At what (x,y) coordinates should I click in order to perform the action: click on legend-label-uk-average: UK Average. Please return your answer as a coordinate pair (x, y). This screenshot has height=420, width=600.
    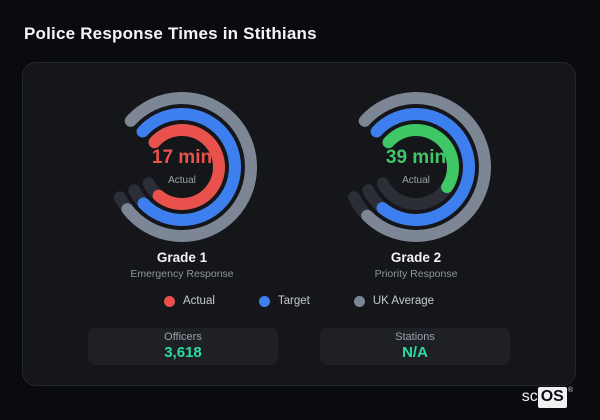
    Looking at the image, I should click on (403, 301).